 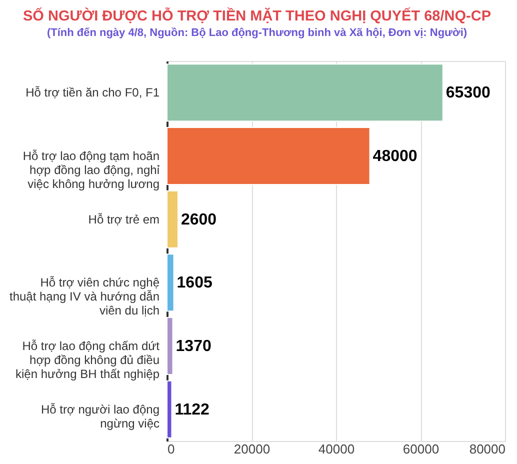 What do you see at coordinates (124, 219) in the screenshot?
I see `y-tick-label: Hỗ trợ trẻ em` at bounding box center [124, 219].